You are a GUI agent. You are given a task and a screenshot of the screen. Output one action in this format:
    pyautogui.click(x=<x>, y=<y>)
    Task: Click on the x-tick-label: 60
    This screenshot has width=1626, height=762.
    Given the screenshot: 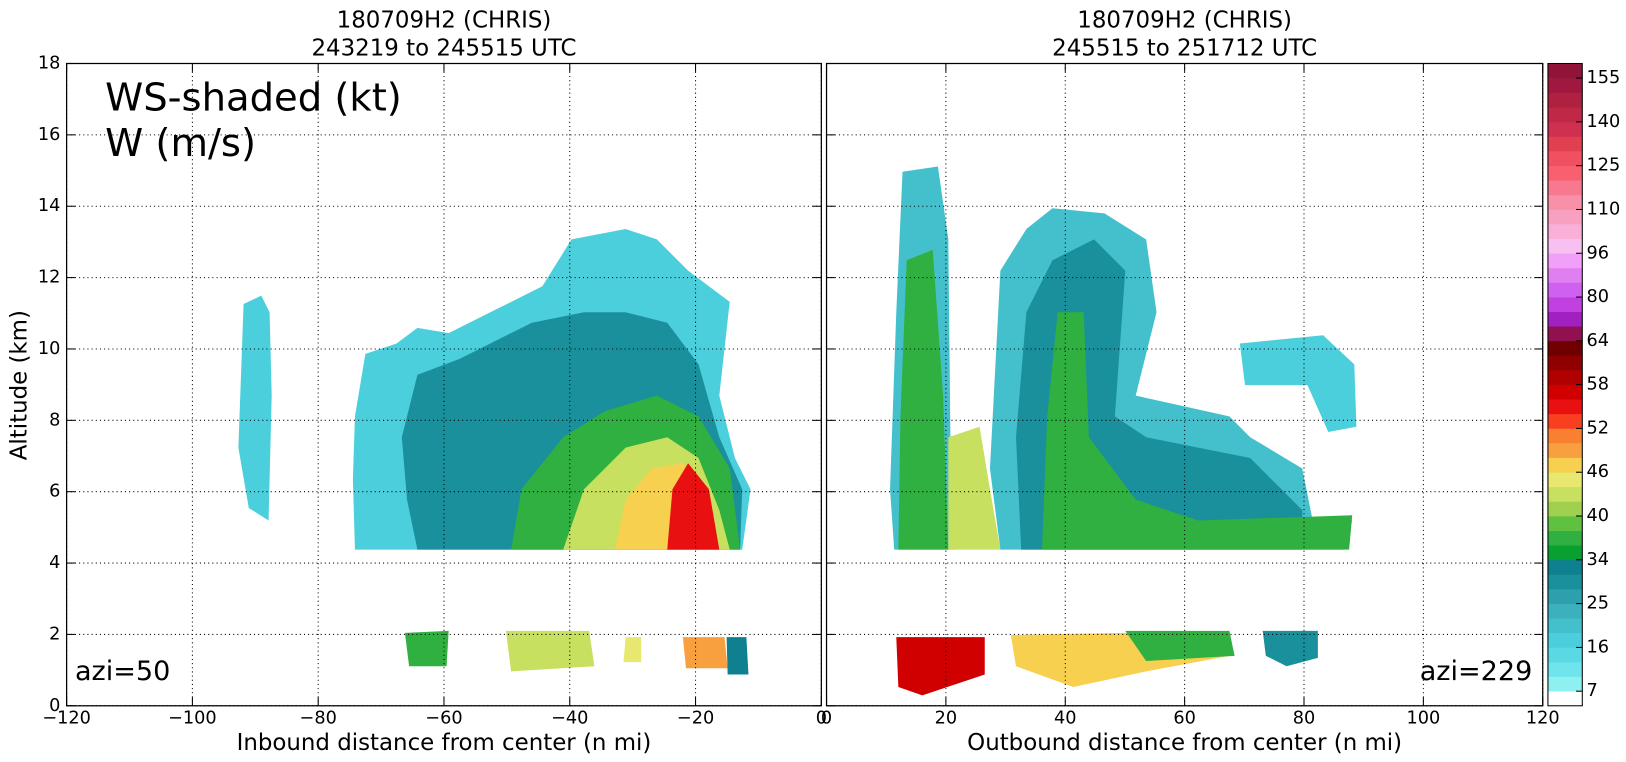 What is the action you would take?
    pyautogui.click(x=1184, y=718)
    